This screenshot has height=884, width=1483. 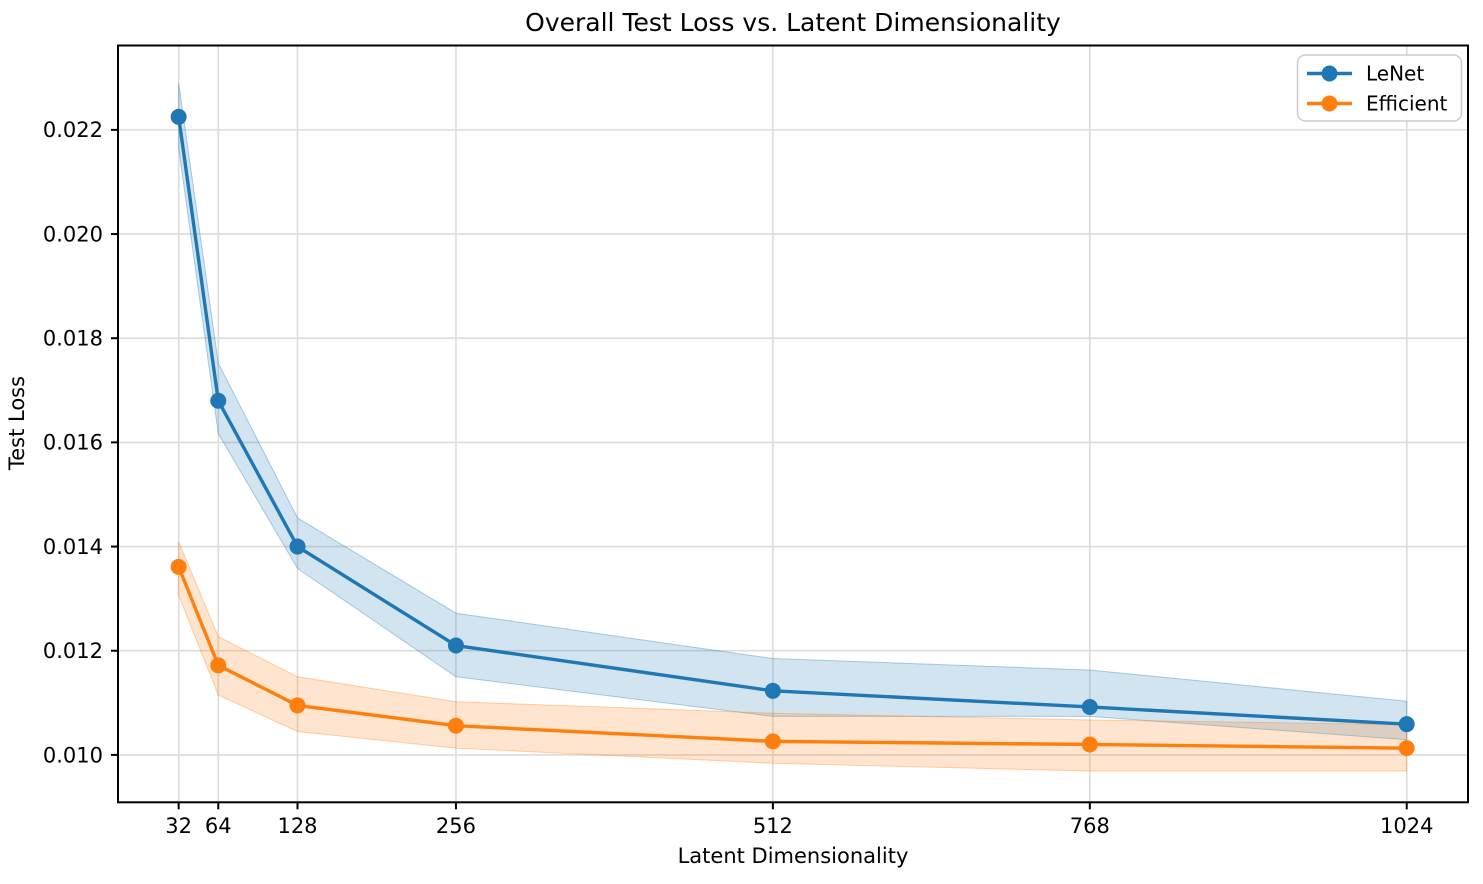 I want to click on x-tick-label: 32, so click(x=178, y=826).